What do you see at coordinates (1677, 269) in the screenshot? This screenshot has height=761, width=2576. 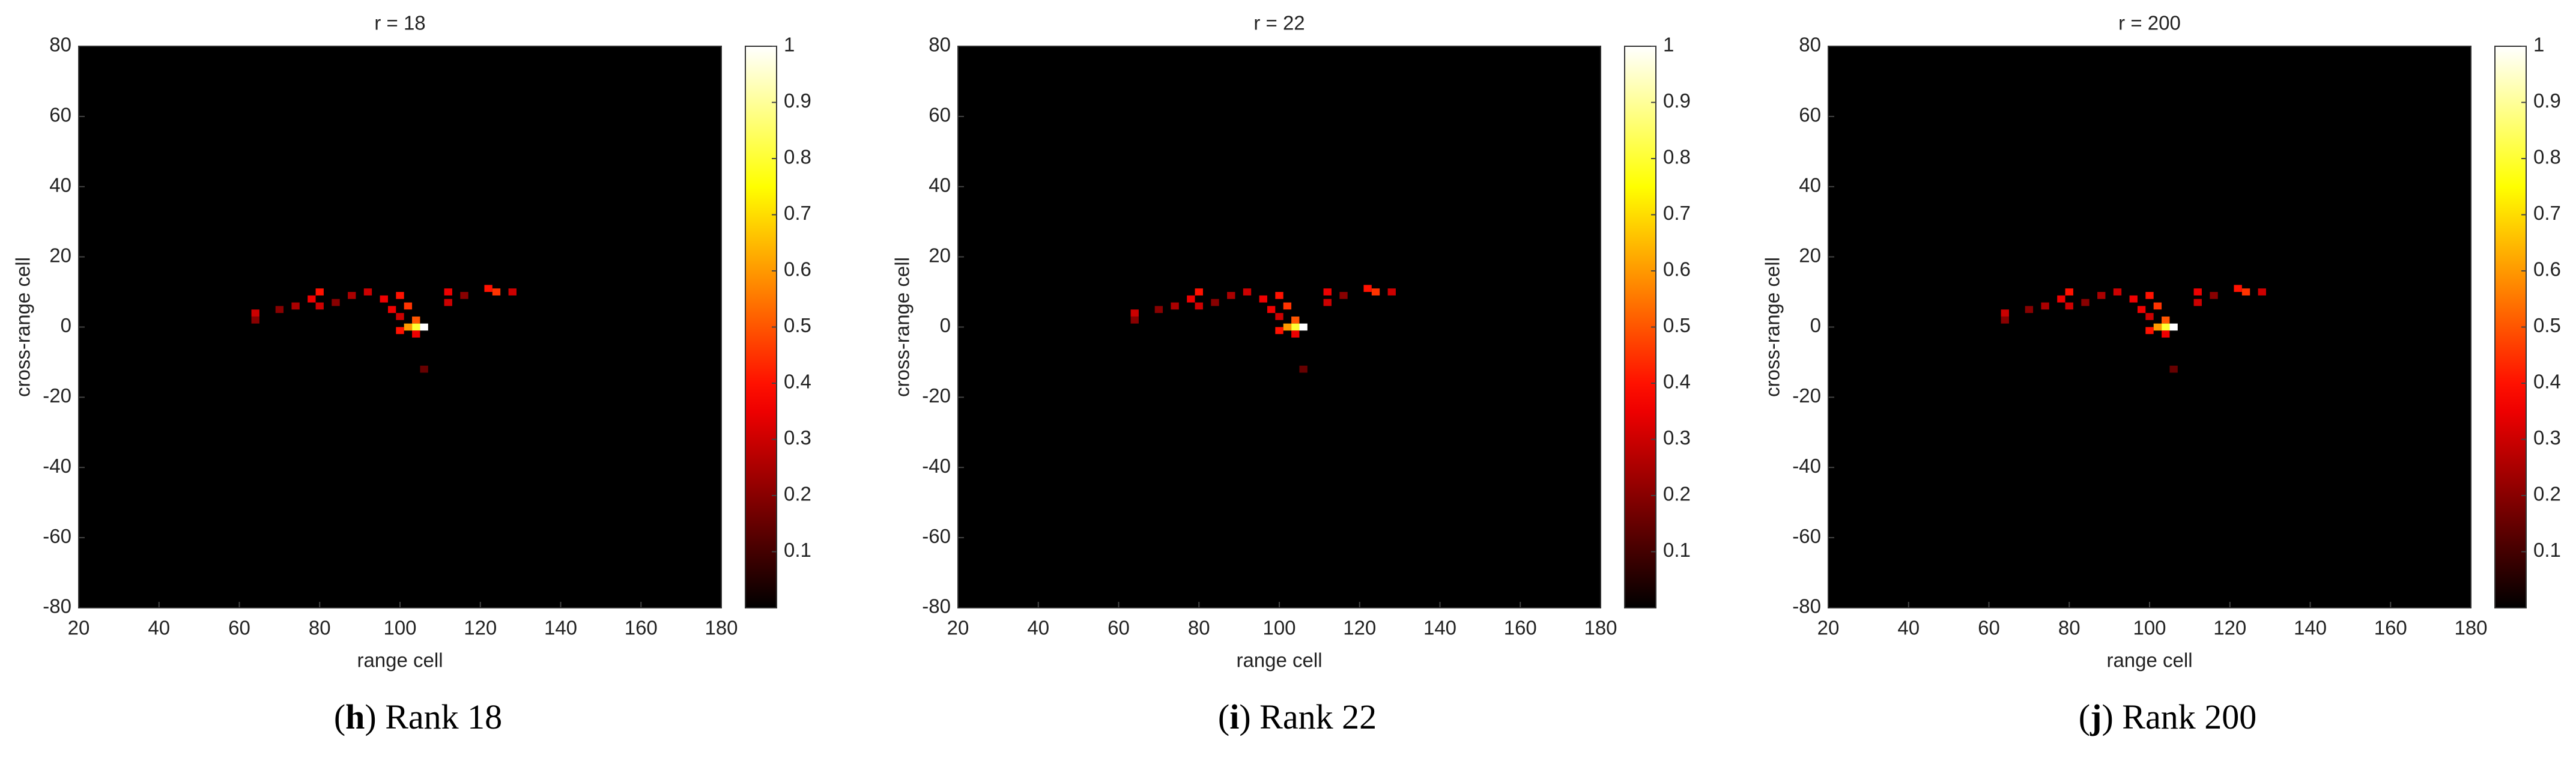 I see `colorbar-tick-label: 0.6` at bounding box center [1677, 269].